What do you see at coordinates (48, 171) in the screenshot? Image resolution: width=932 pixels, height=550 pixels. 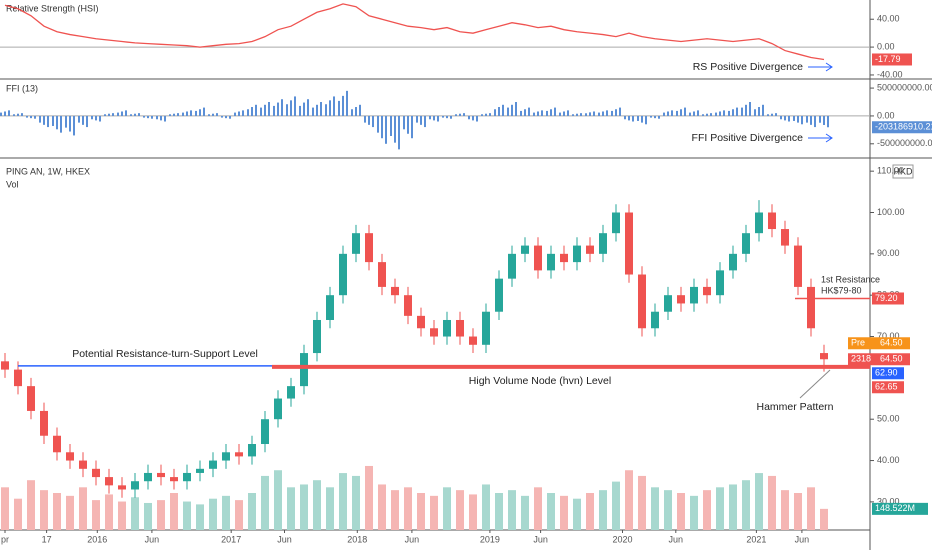 I see `panel-title: PING AN, 1W, HKEX` at bounding box center [48, 171].